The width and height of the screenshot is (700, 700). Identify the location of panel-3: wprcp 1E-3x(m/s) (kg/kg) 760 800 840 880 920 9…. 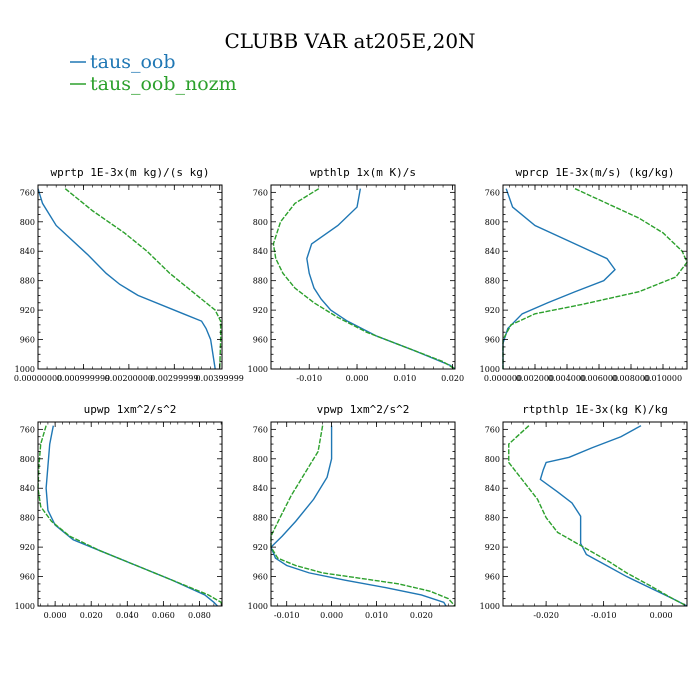
(584, 274).